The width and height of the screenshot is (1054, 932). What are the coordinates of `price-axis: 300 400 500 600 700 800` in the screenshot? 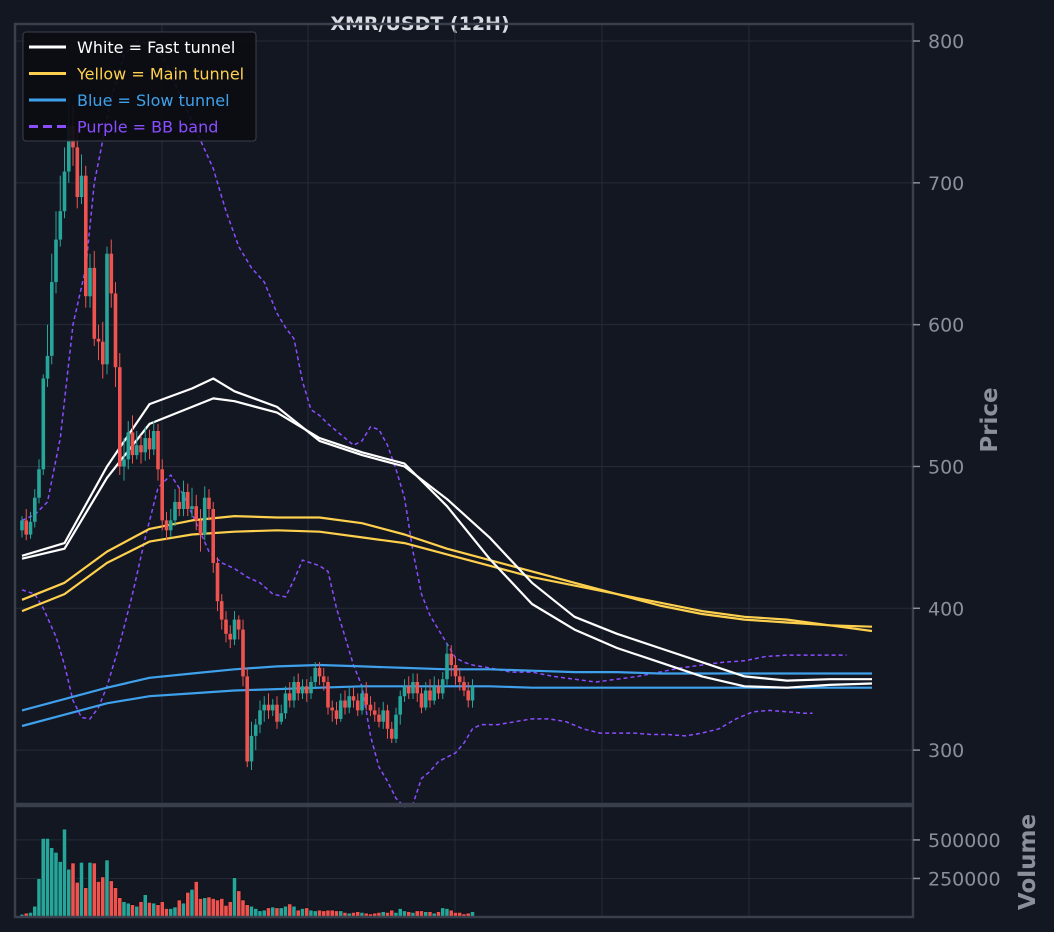 It's located at (938, 396).